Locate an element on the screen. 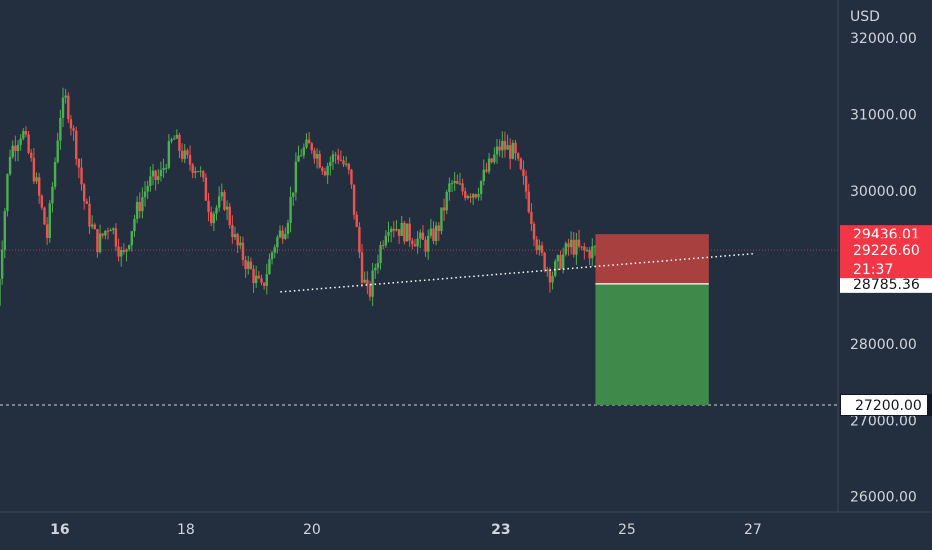 Image resolution: width=932 pixels, height=550 pixels. current-price-label: 29226.60 21:37 is located at coordinates (886, 258).